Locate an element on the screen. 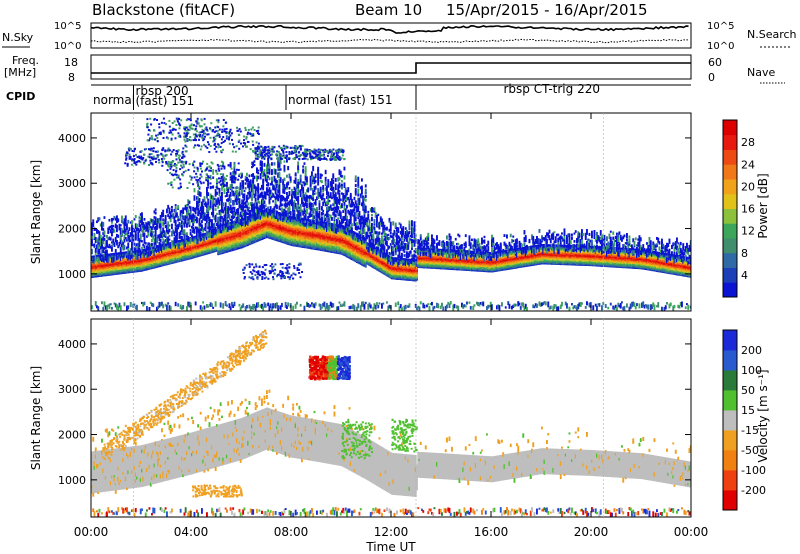  station-title: Blackstone (fitACF) is located at coordinates (163, 10).